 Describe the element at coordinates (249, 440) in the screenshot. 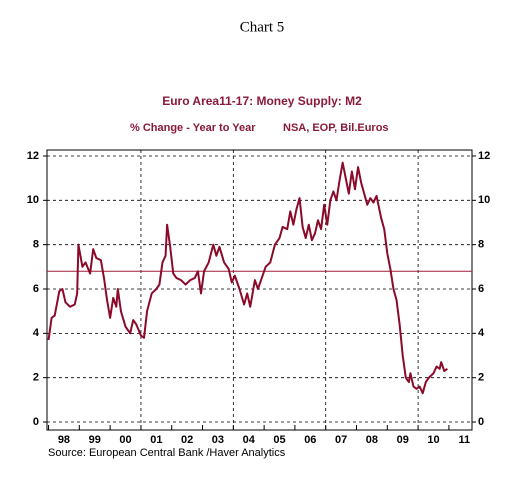

I see `x-tick-label: 04` at that location.